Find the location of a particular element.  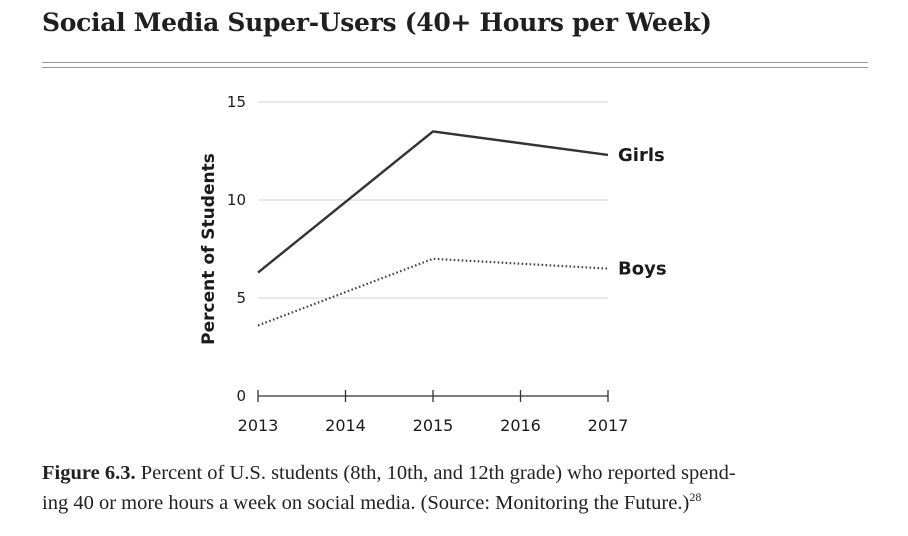

y-axis-label: Percent of Students is located at coordinates (209, 249).